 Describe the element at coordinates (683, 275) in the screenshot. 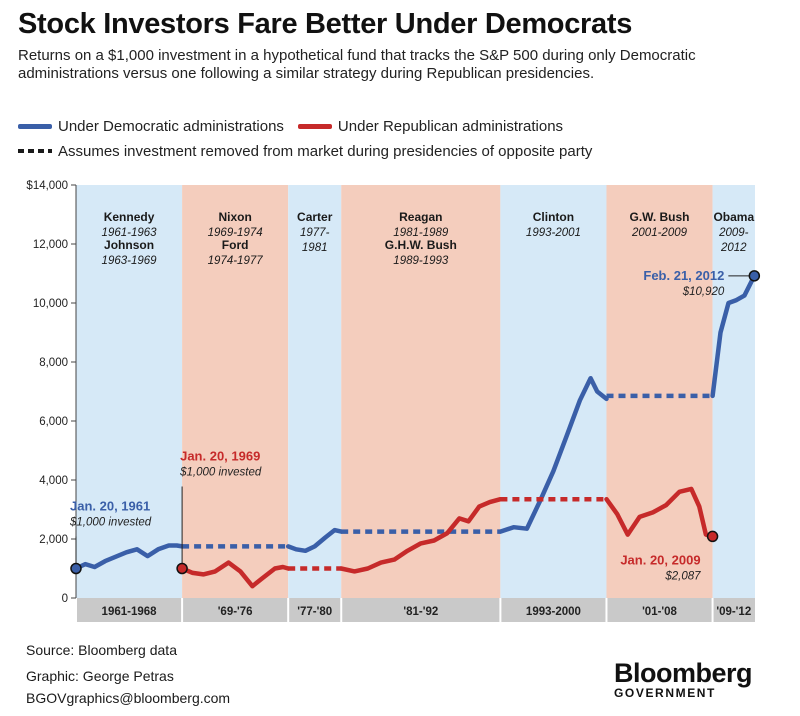

I see `annotation-label: Feb. 21, 2012` at that location.